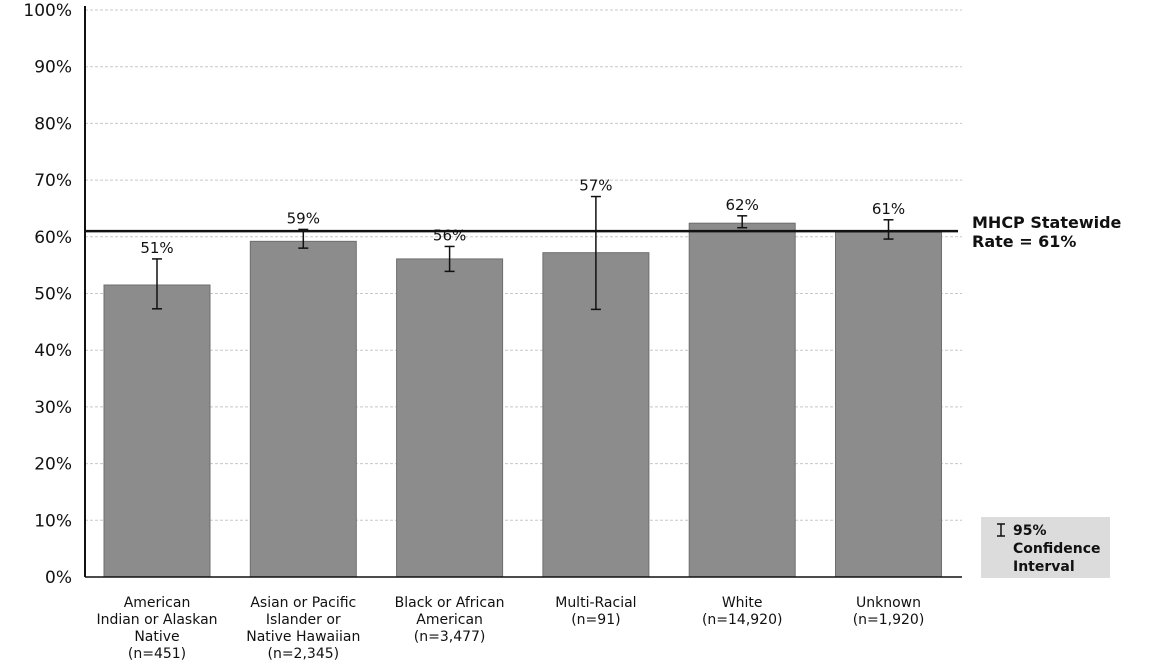 The image size is (1149, 666). What do you see at coordinates (53, 181) in the screenshot?
I see `y-tick-label: 70%` at bounding box center [53, 181].